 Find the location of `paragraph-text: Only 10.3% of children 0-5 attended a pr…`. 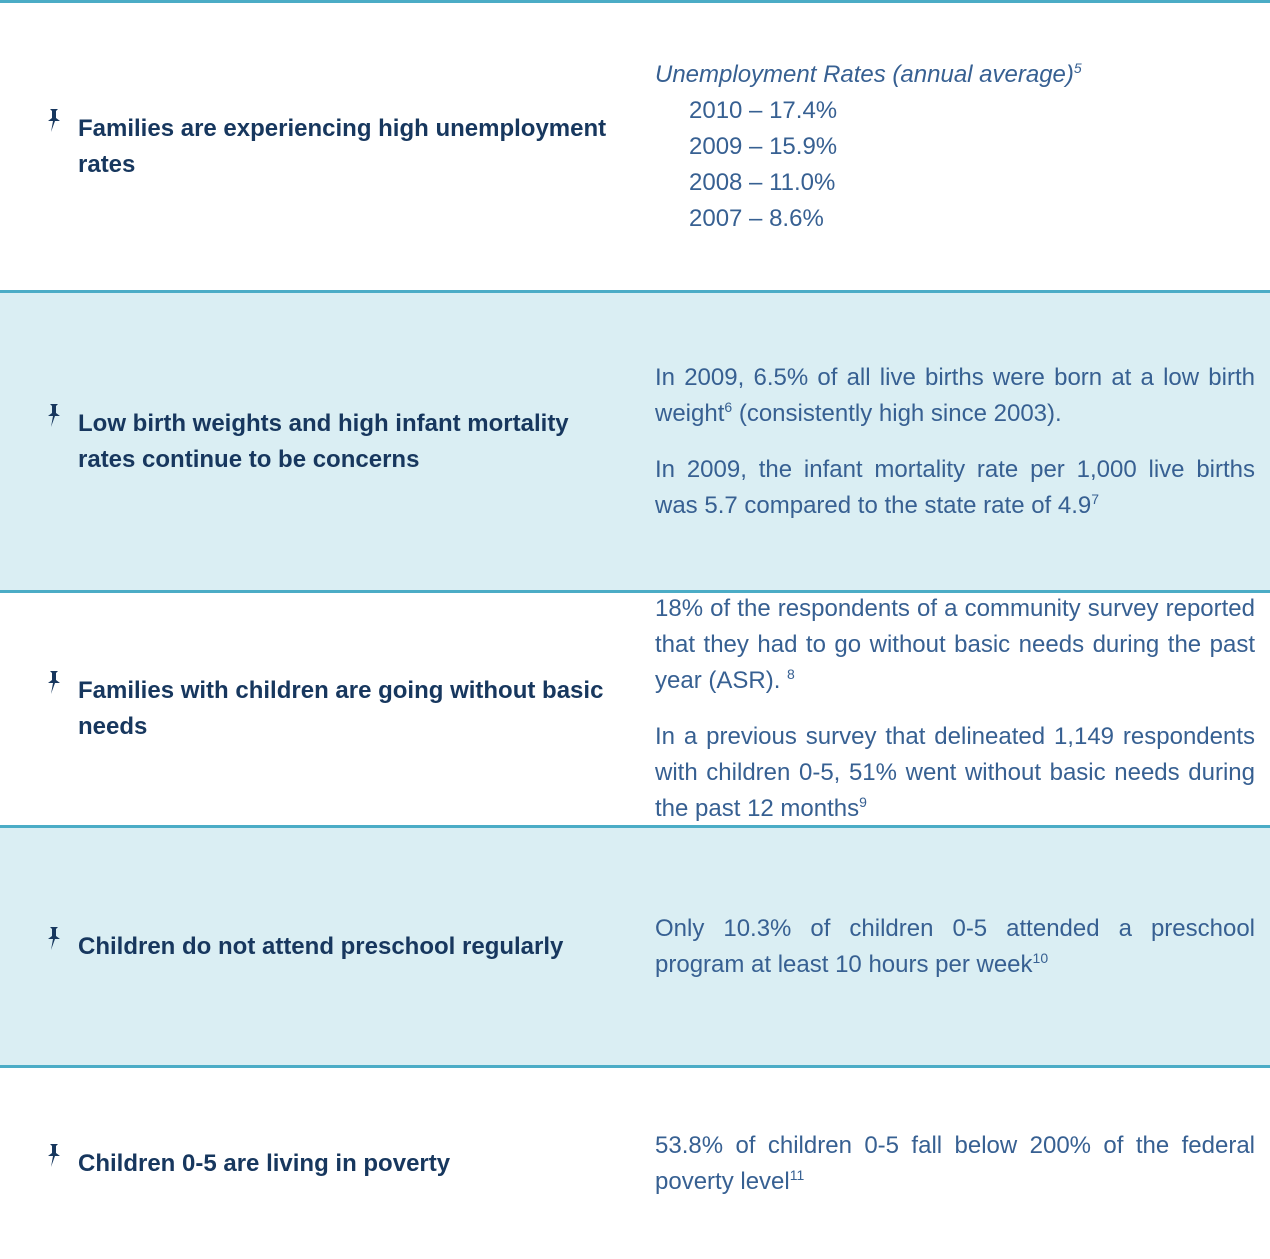

paragraph-text: Only 10.3% of children 0-5 attended a pr… is located at coordinates (955, 946).